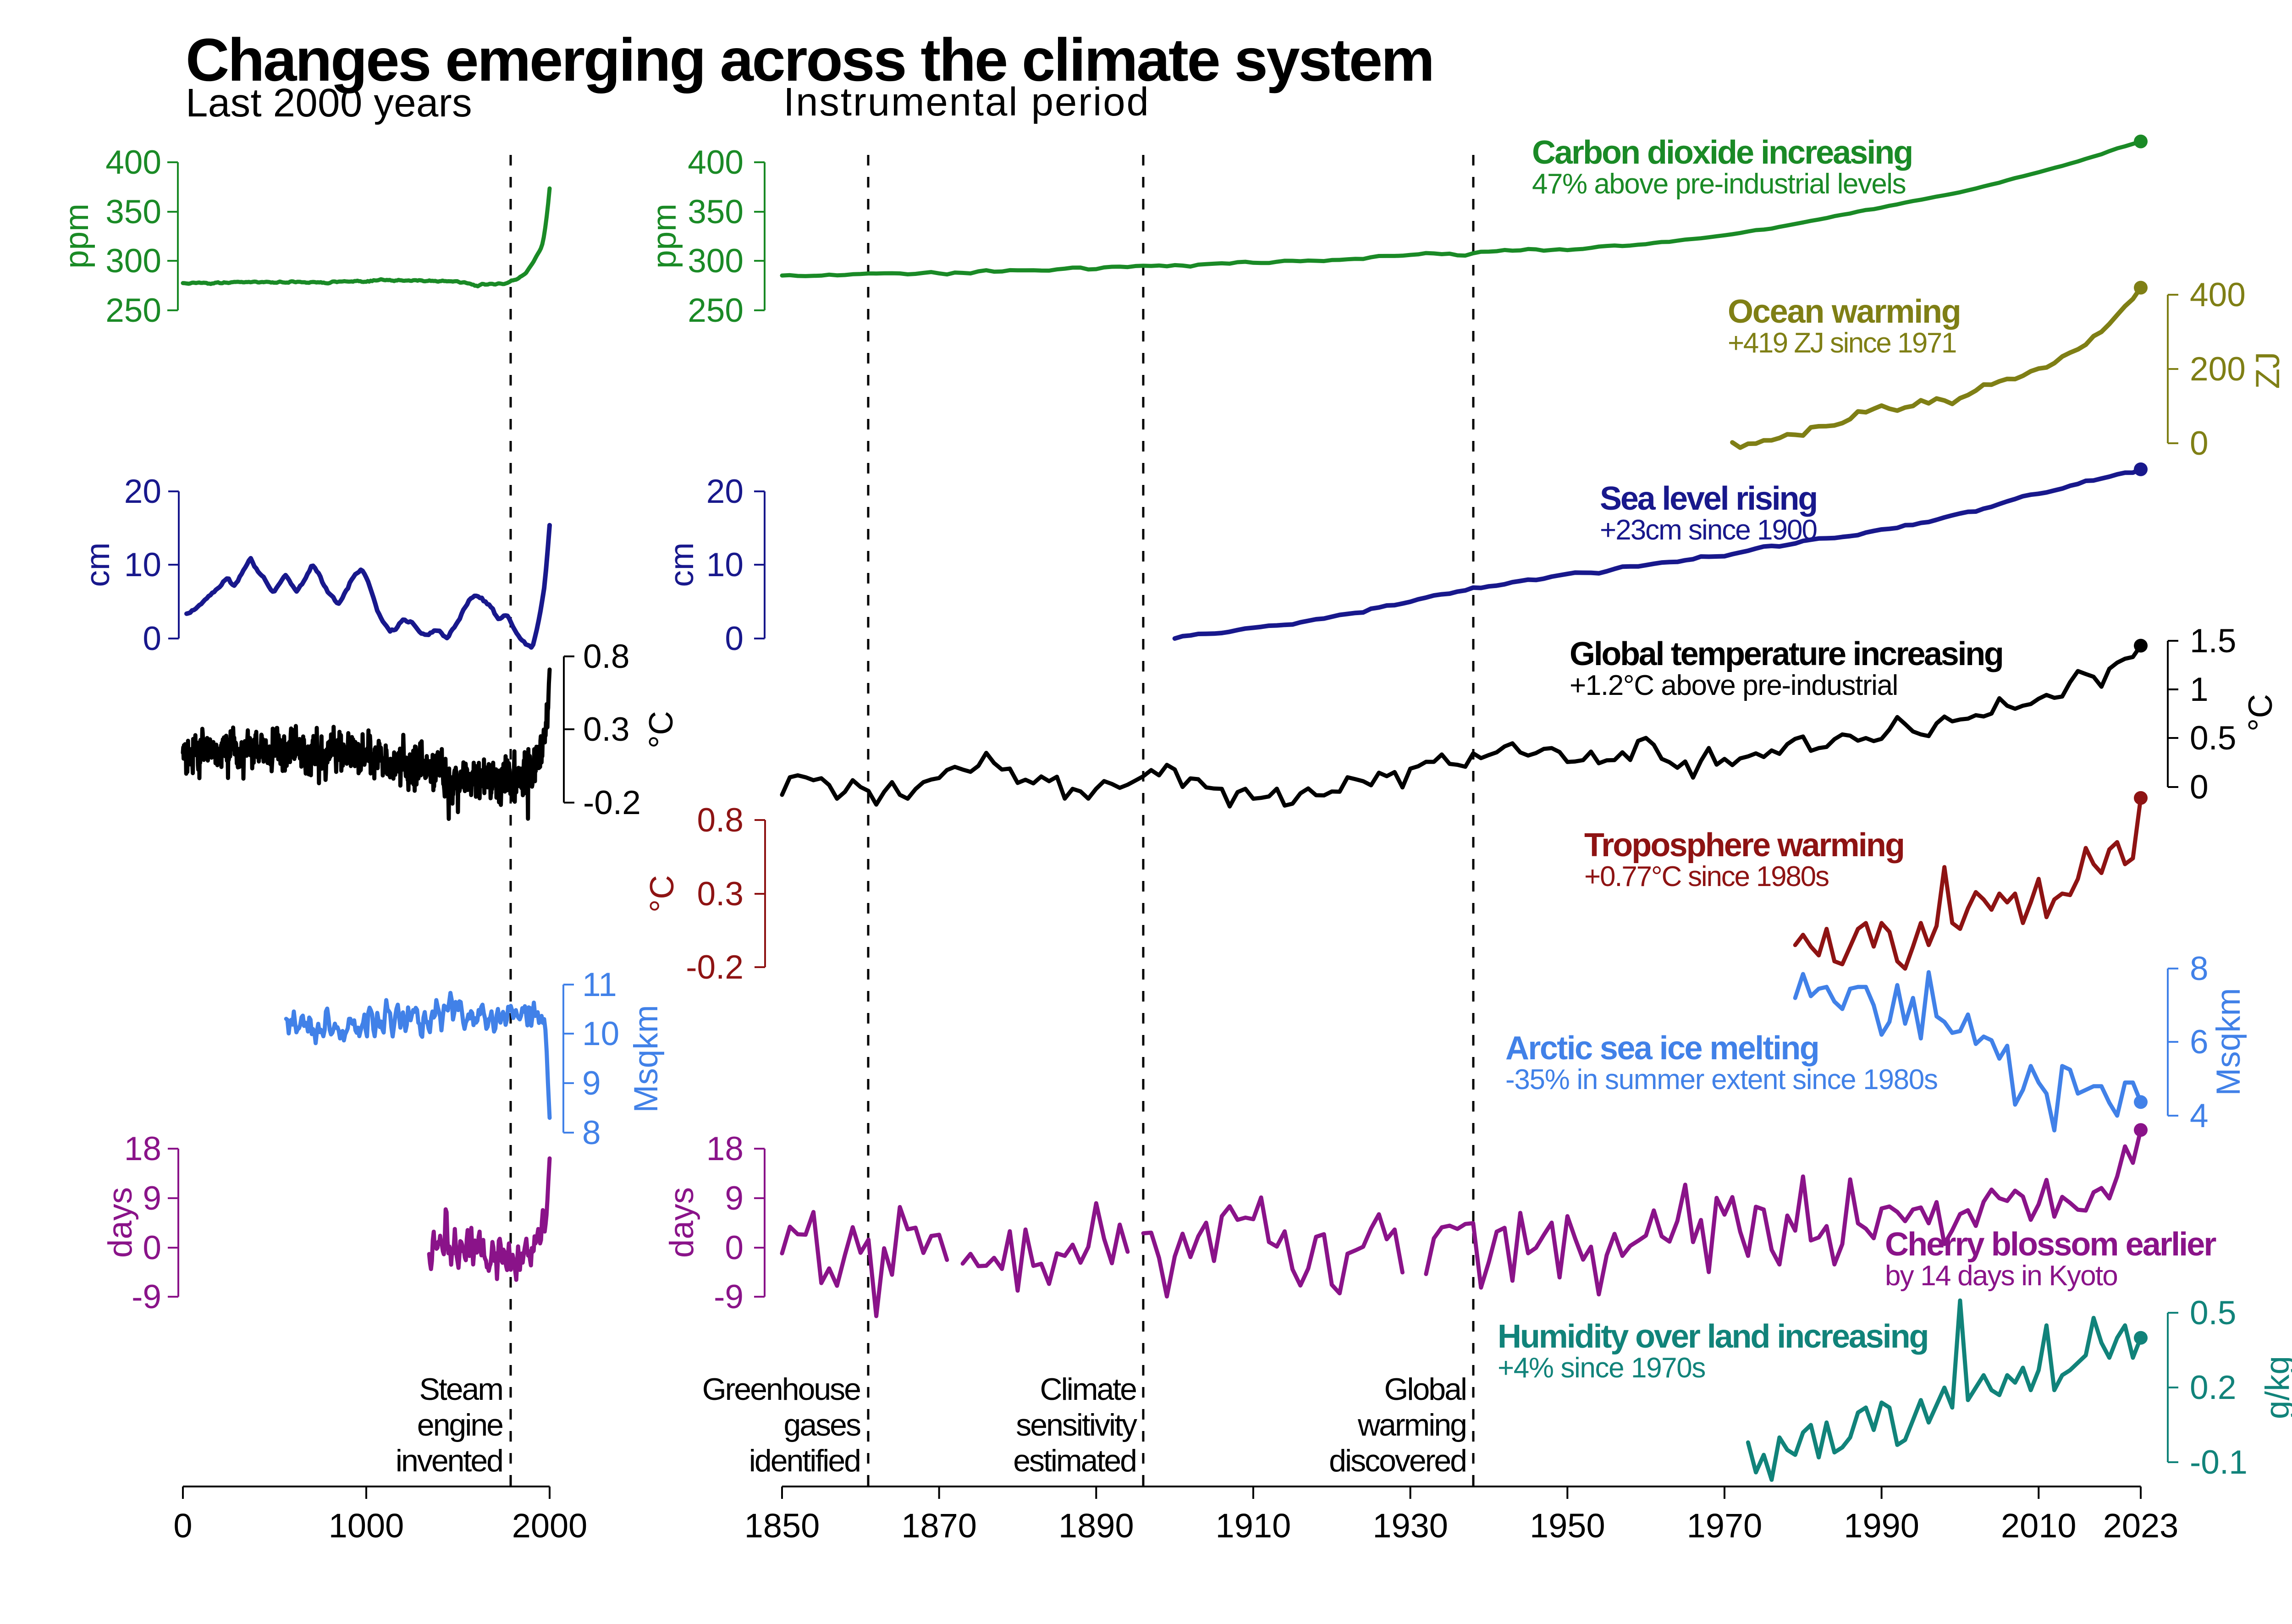 Image resolution: width=2292 pixels, height=1624 pixels. What do you see at coordinates (1601, 1368) in the screenshot?
I see `svg-text: +4% since 1970s` at bounding box center [1601, 1368].